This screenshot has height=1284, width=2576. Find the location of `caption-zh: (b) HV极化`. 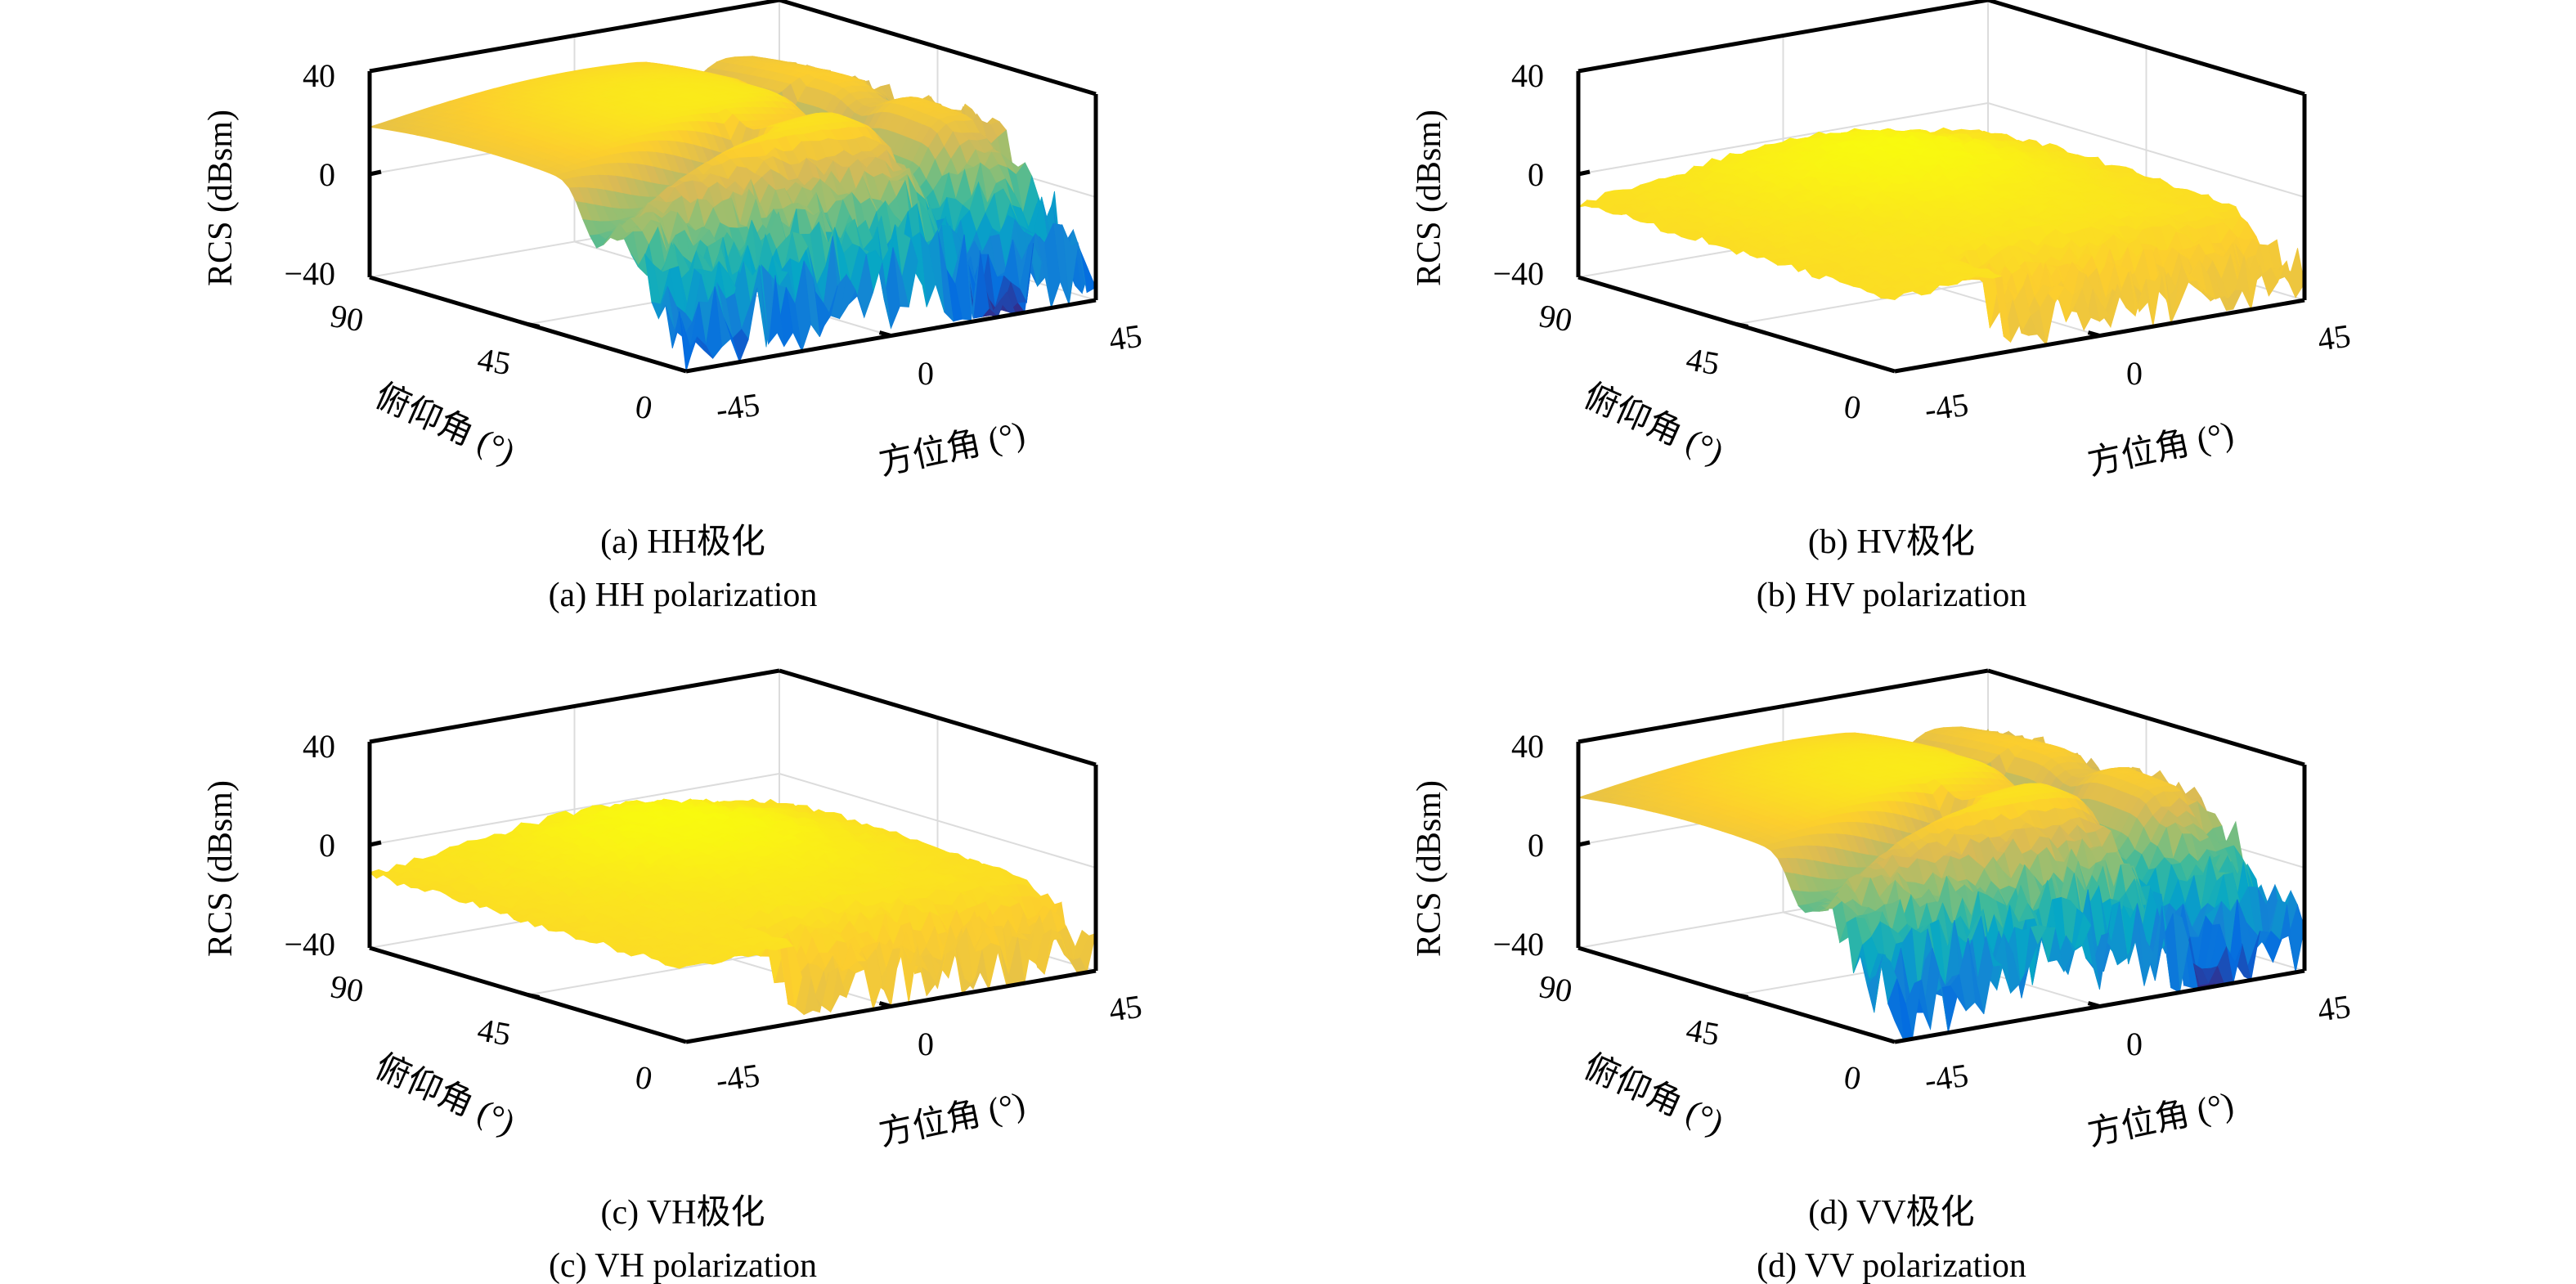

caption-zh: (b) HV极化 is located at coordinates (1892, 542).